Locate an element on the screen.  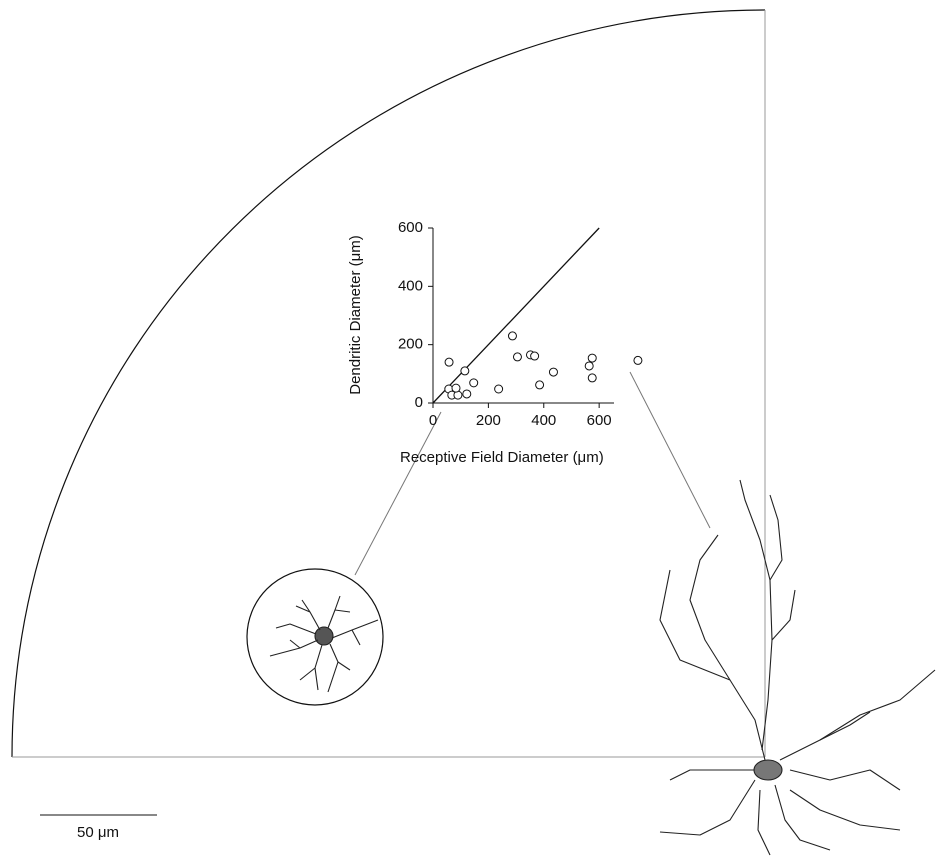
x-tick-label: 200 is located at coordinates (488, 420).